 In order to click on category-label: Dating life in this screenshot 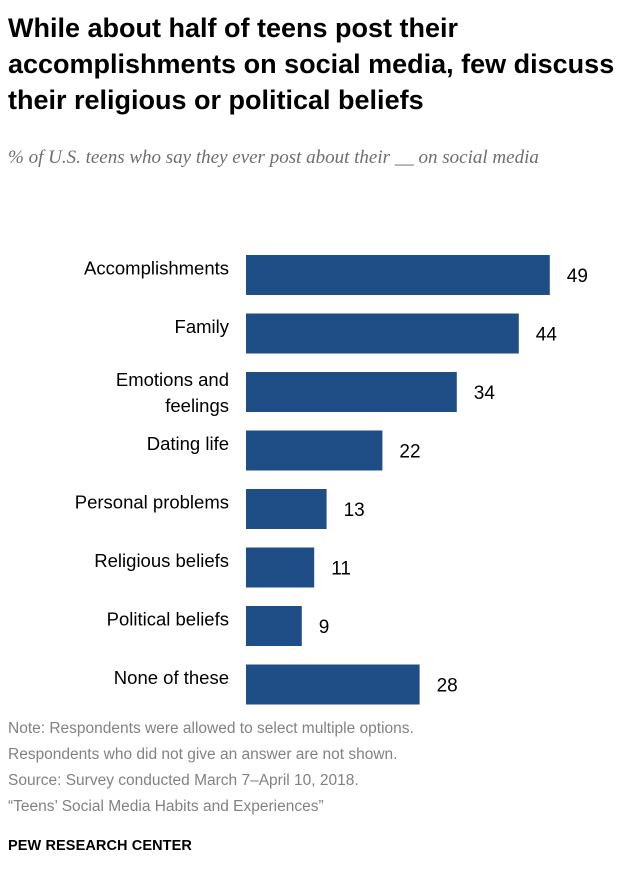, I will do `click(188, 443)`.